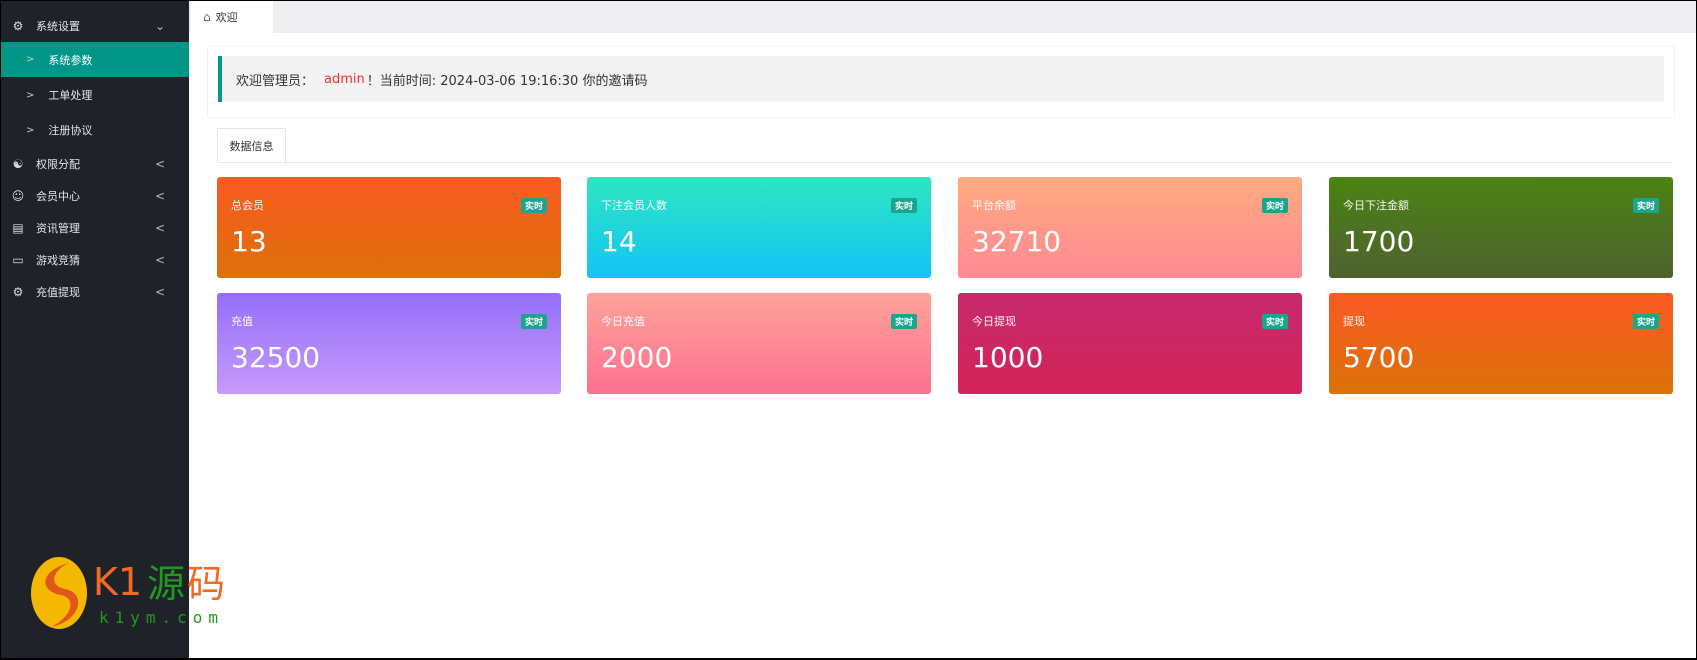 The height and width of the screenshot is (660, 1697). What do you see at coordinates (1354, 321) in the screenshot?
I see `stat-label: 提现` at bounding box center [1354, 321].